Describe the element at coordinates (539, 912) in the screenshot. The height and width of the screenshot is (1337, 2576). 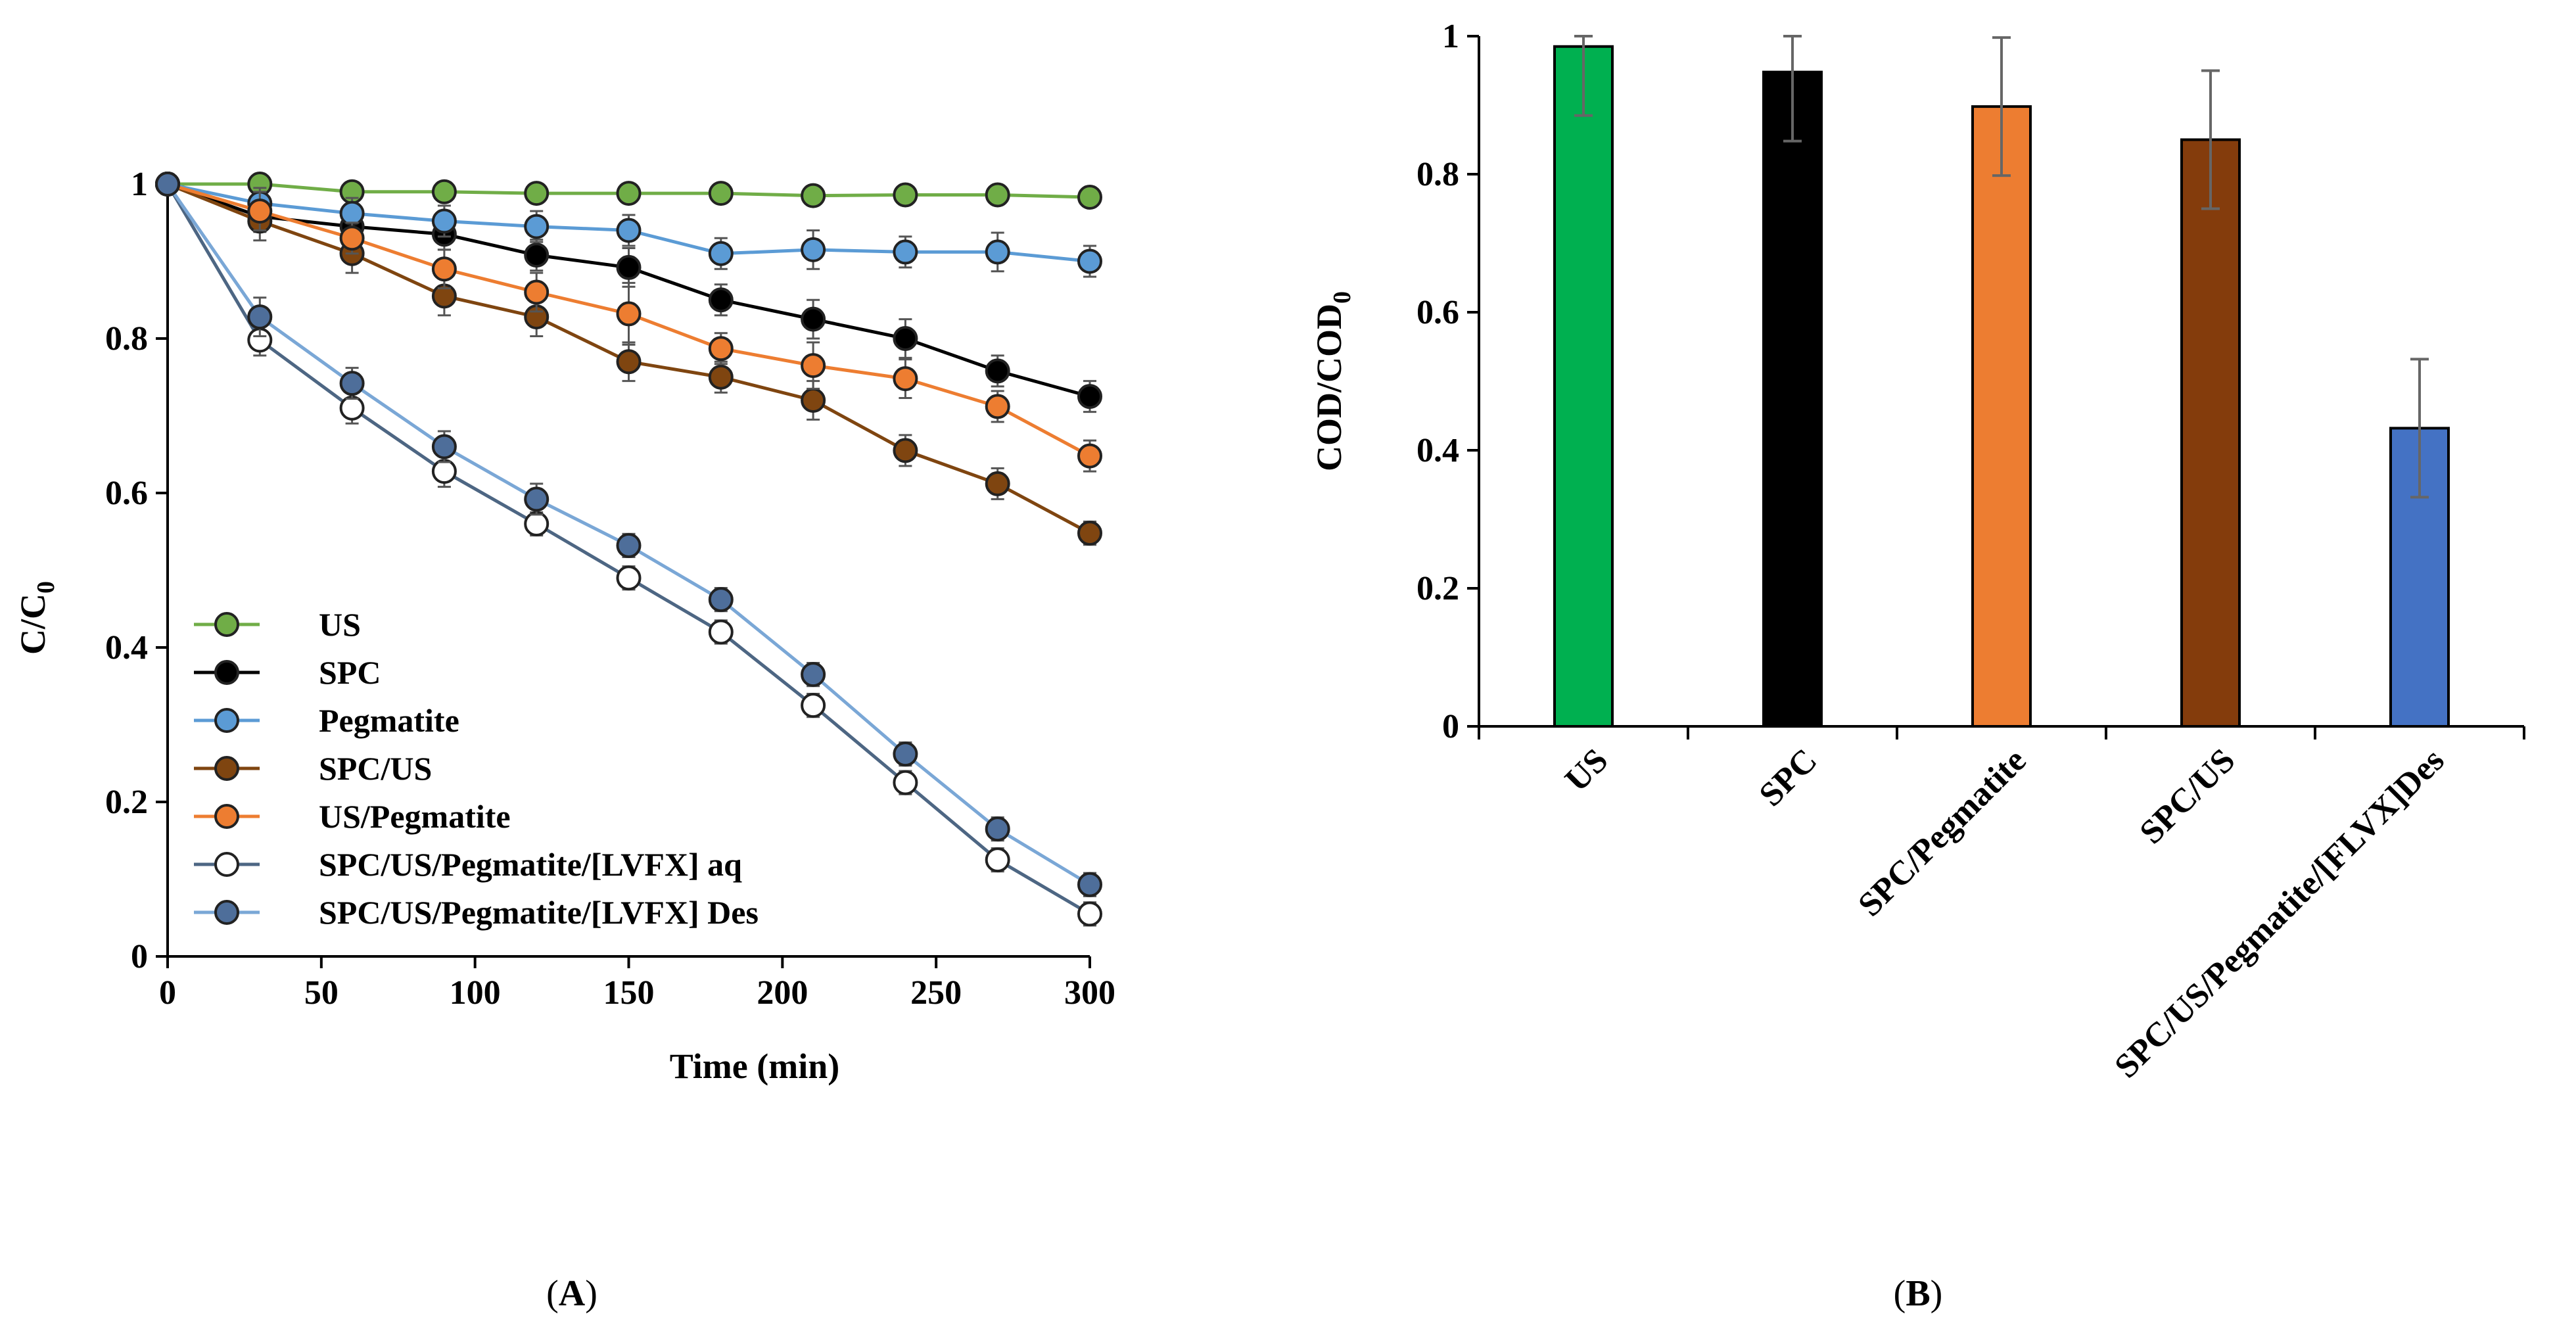
I see `legend-label: SPC/US/Pegmatite/[LVFX] Des` at that location.